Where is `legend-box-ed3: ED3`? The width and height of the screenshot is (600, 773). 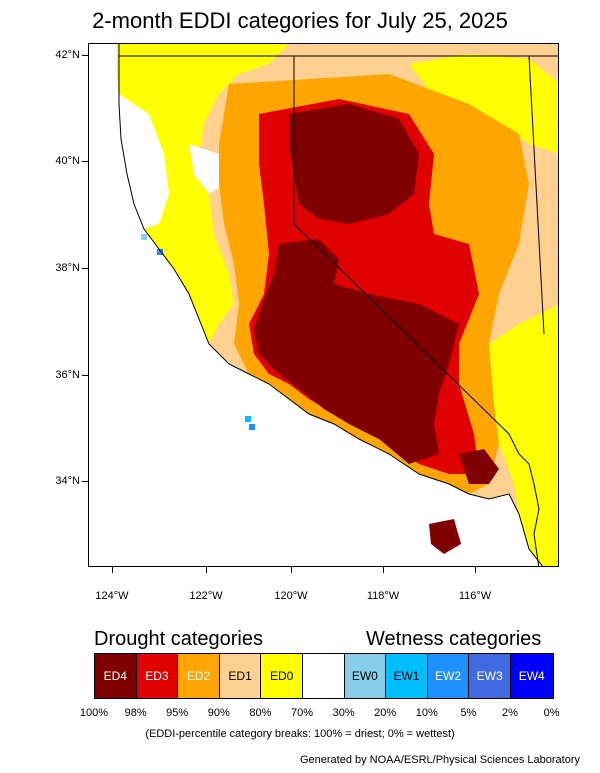
legend-box-ed3: ED3 is located at coordinates (157, 676).